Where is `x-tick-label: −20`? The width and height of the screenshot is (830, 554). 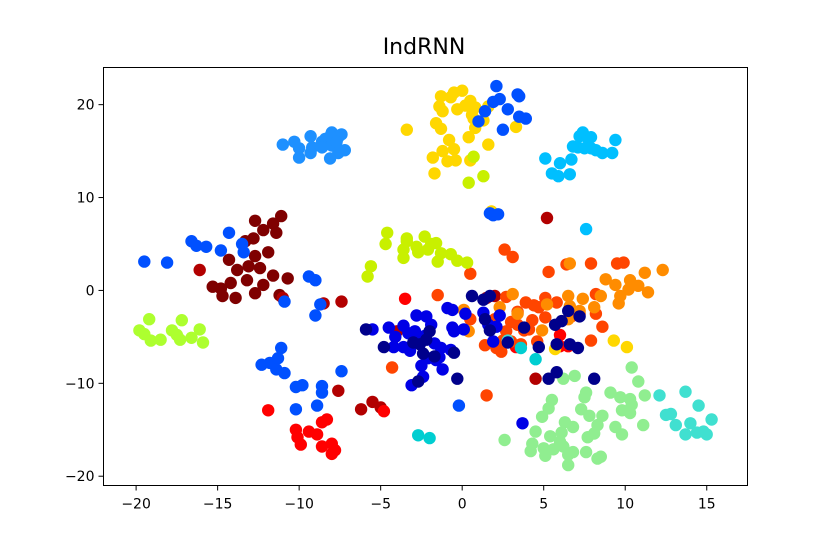 x-tick-label: −20 is located at coordinates (136, 505).